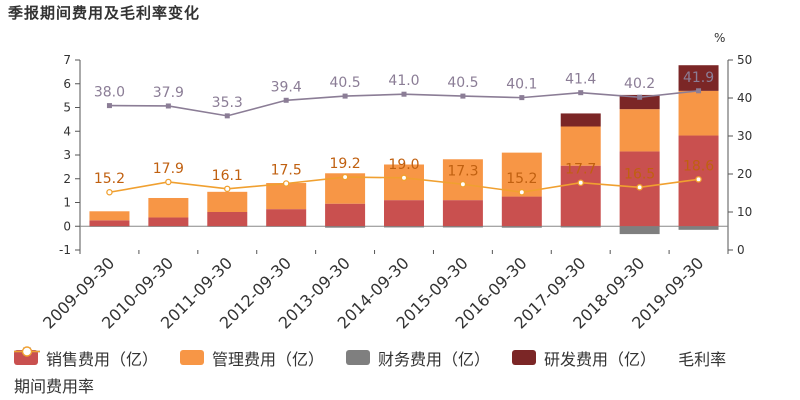  I want to click on legend-label: 财务费用（亿）, so click(434, 359).